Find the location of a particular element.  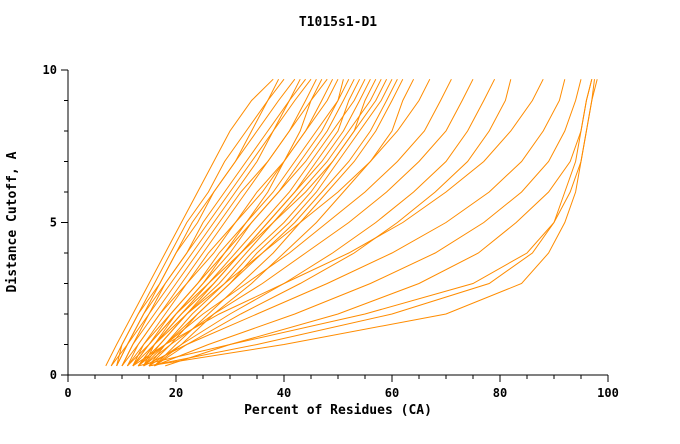

chart-title: T1015s1-D1 is located at coordinates (338, 22).